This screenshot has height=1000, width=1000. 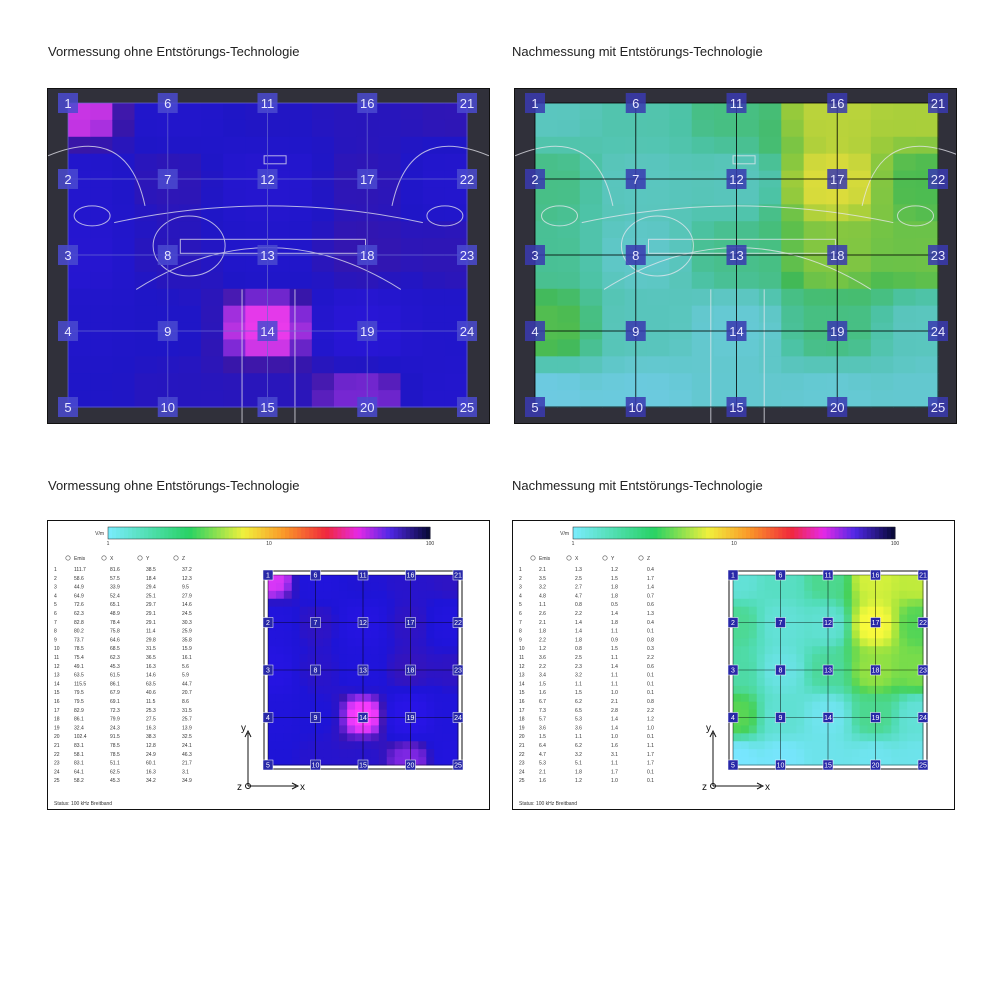 What do you see at coordinates (522, 720) in the screenshot?
I see `row-id: 18` at bounding box center [522, 720].